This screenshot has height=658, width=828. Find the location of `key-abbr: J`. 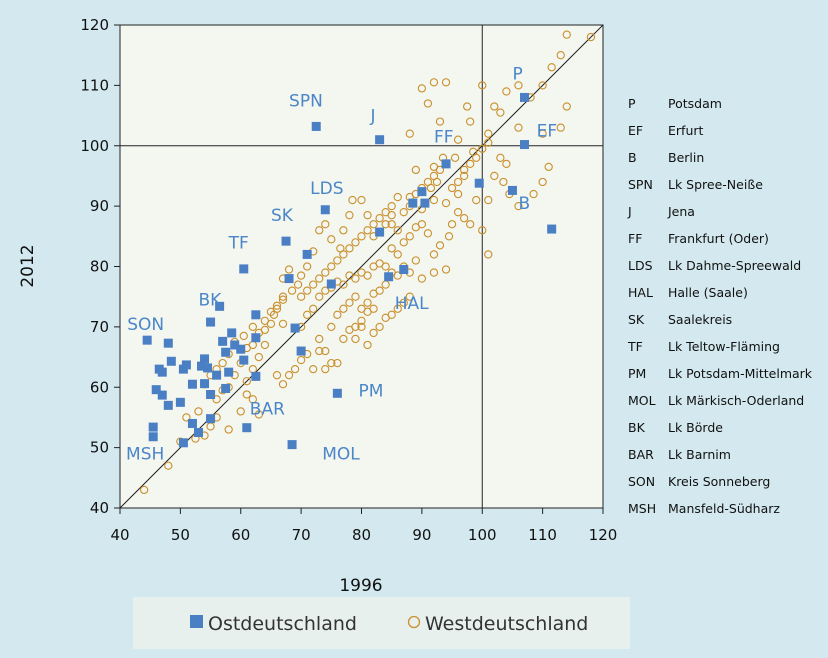

key-abbr: J is located at coordinates (629, 211).